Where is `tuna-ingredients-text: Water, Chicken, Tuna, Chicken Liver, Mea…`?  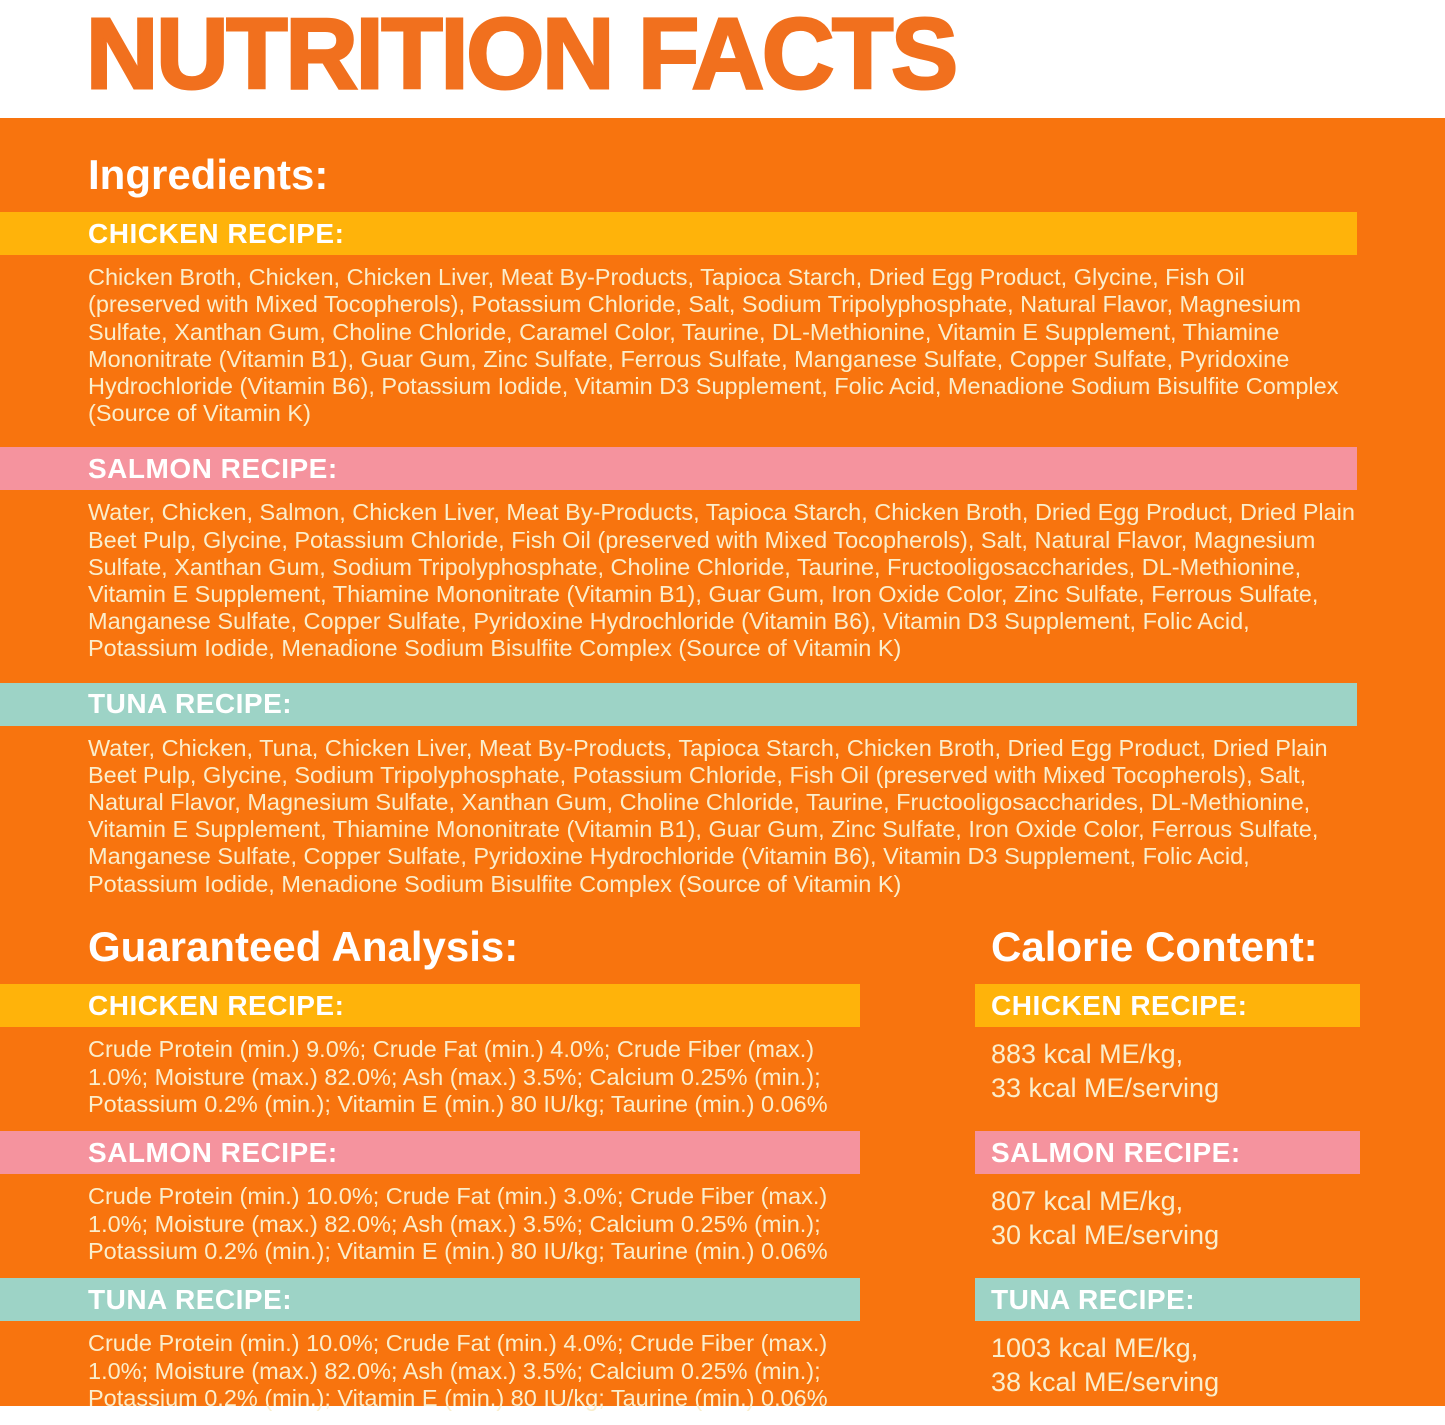 tuna-ingredients-text: Water, Chicken, Tuna, Chicken Liver, Mea… is located at coordinates (708, 815).